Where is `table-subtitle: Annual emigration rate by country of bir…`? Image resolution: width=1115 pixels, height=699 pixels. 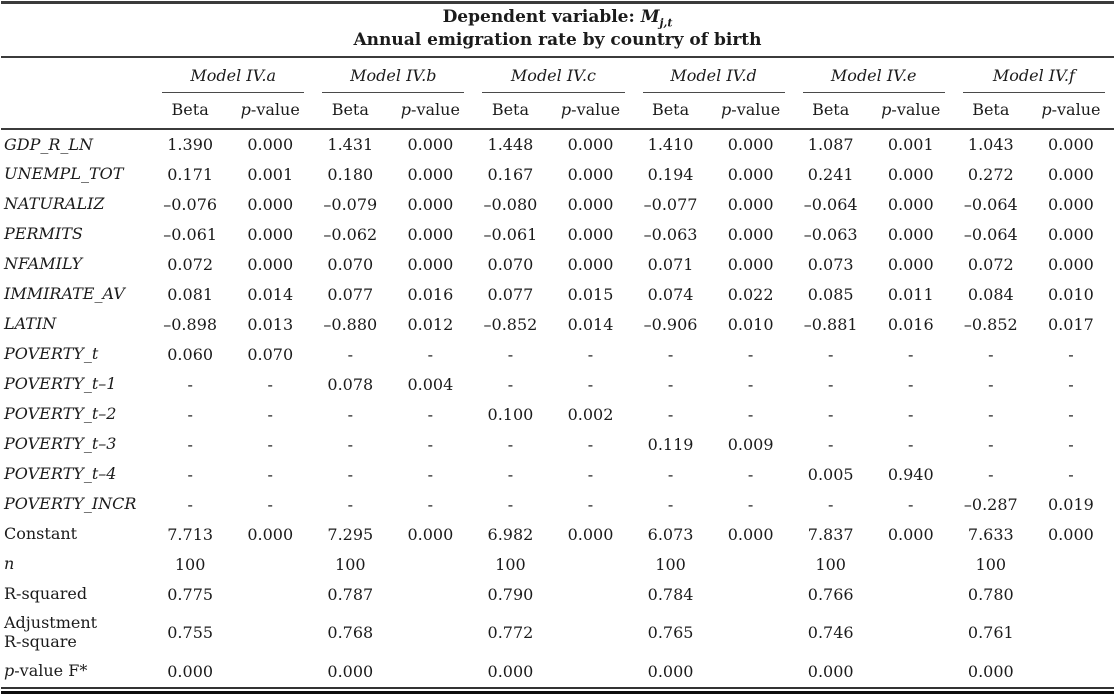
table-subtitle: Annual emigration rate by country of bir… is located at coordinates (557, 40).